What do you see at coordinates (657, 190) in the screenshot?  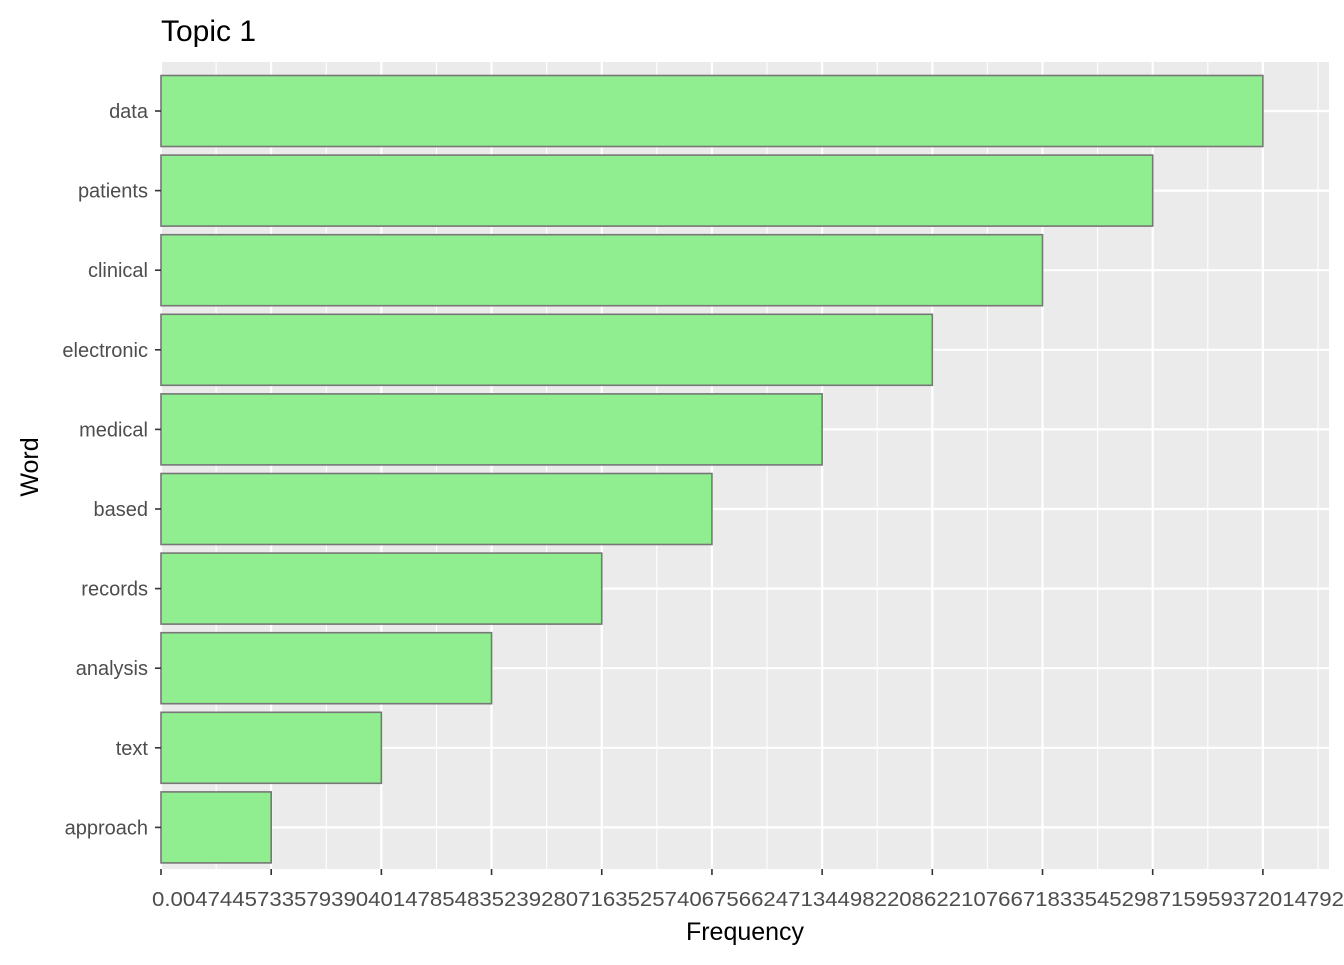 I see `bar-patients` at bounding box center [657, 190].